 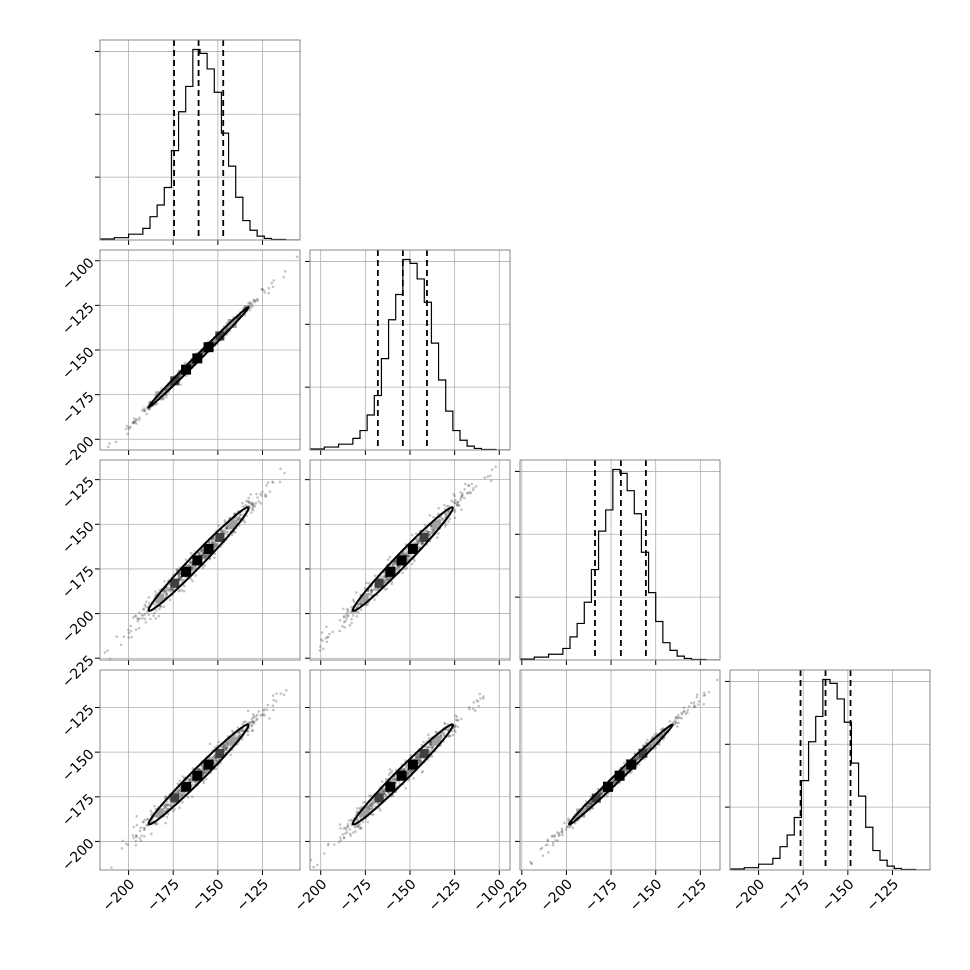 What do you see at coordinates (78, 274) in the screenshot?
I see `y-tick-label: −100` at bounding box center [78, 274].